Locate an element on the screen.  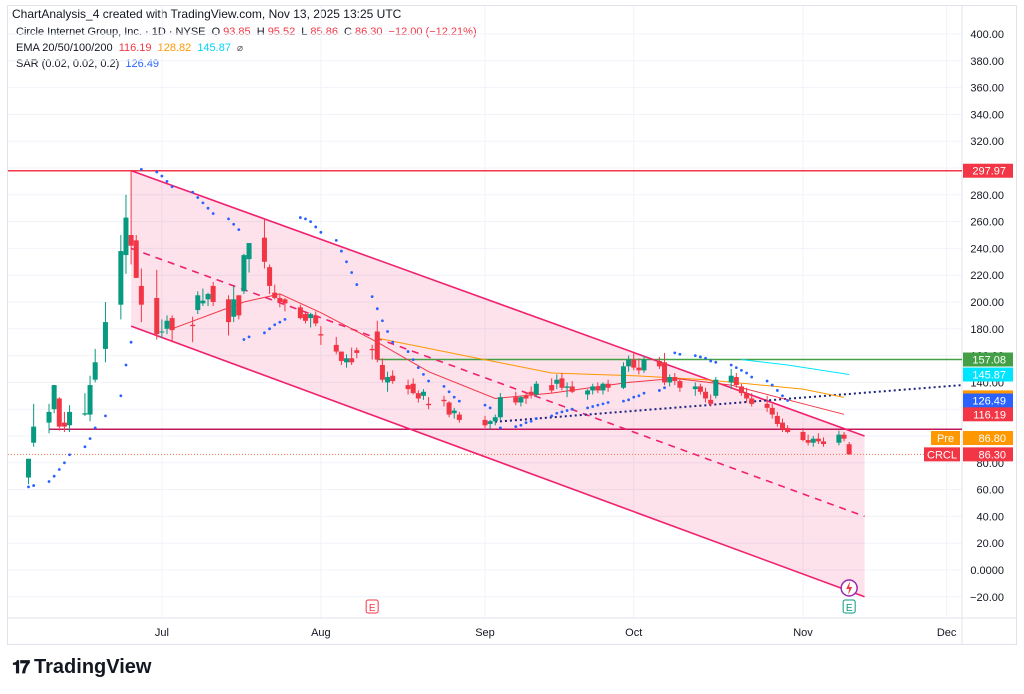
x-tick-label: Aug is located at coordinates (321, 633).